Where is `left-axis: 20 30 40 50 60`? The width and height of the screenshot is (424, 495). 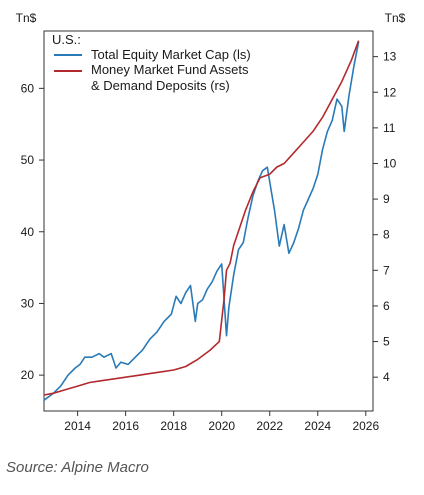
left-axis: 20 30 40 50 60 is located at coordinates (32, 231).